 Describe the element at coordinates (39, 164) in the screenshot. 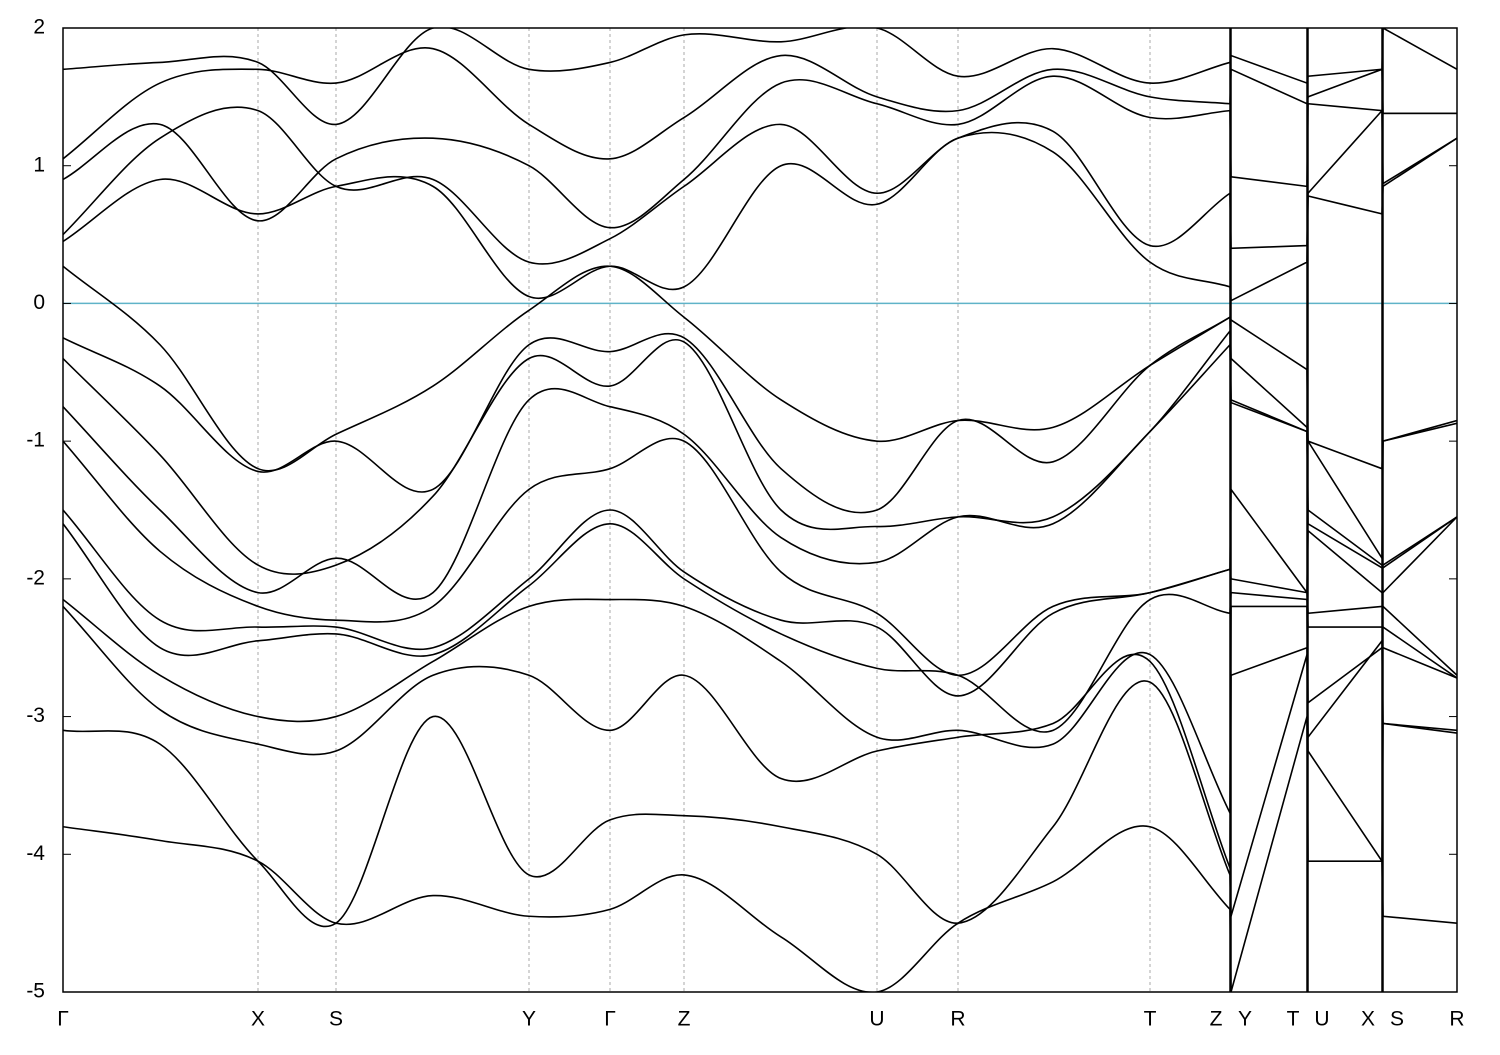

I see `y-tick-label: 1` at that location.